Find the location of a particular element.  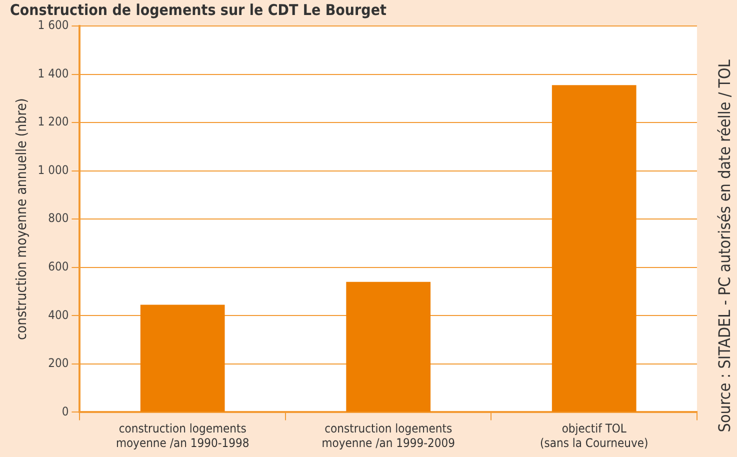

y-tick-label: 200 is located at coordinates (58, 363).